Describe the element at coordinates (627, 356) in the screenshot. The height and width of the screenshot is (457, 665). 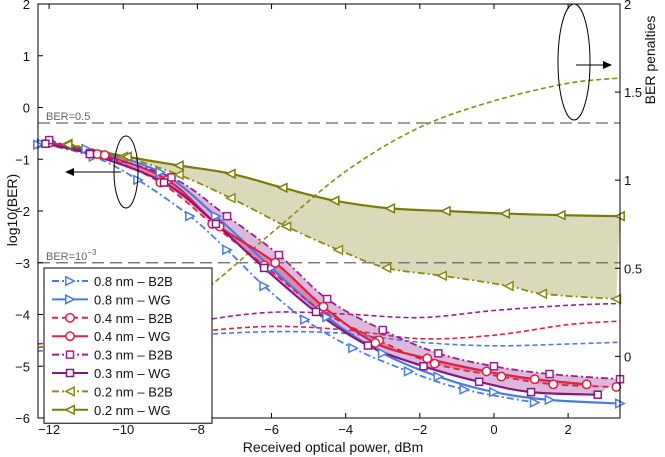
I see `y-right-tick-label-0: 0` at that location.